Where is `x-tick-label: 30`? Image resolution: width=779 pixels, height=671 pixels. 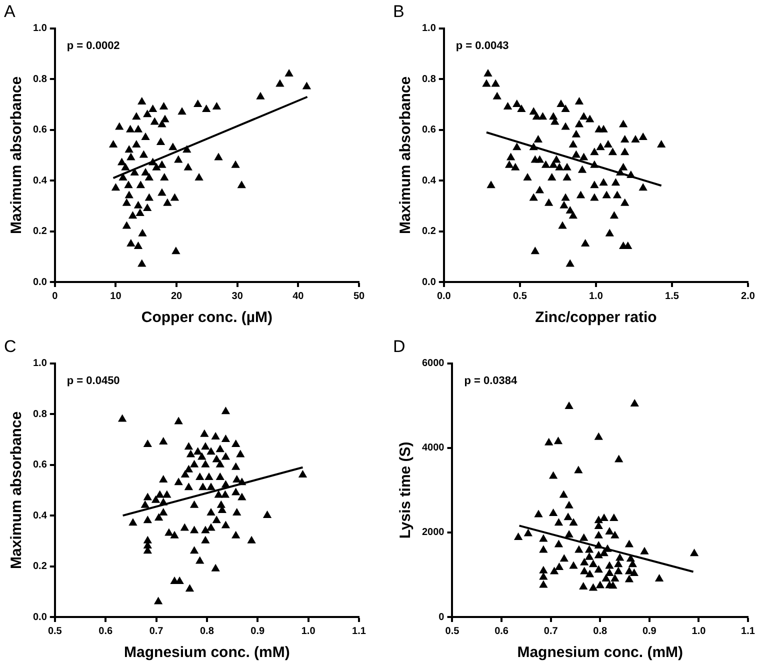 x-tick-label: 30 is located at coordinates (238, 296).